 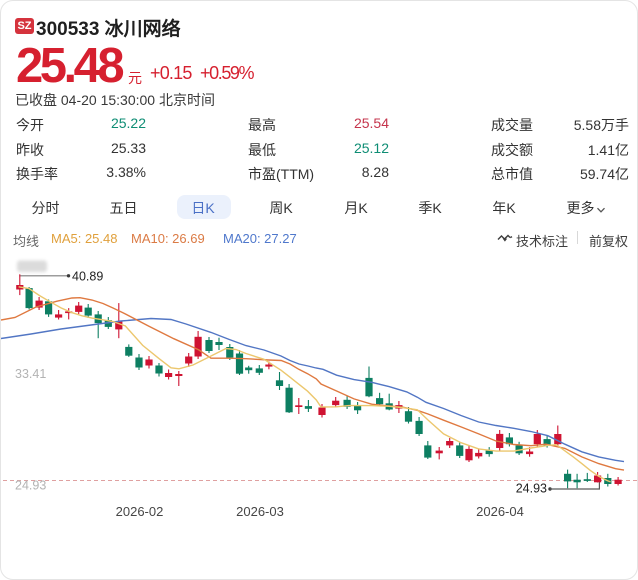 What do you see at coordinates (260, 511) in the screenshot?
I see `svg-text: 2026-03` at bounding box center [260, 511].